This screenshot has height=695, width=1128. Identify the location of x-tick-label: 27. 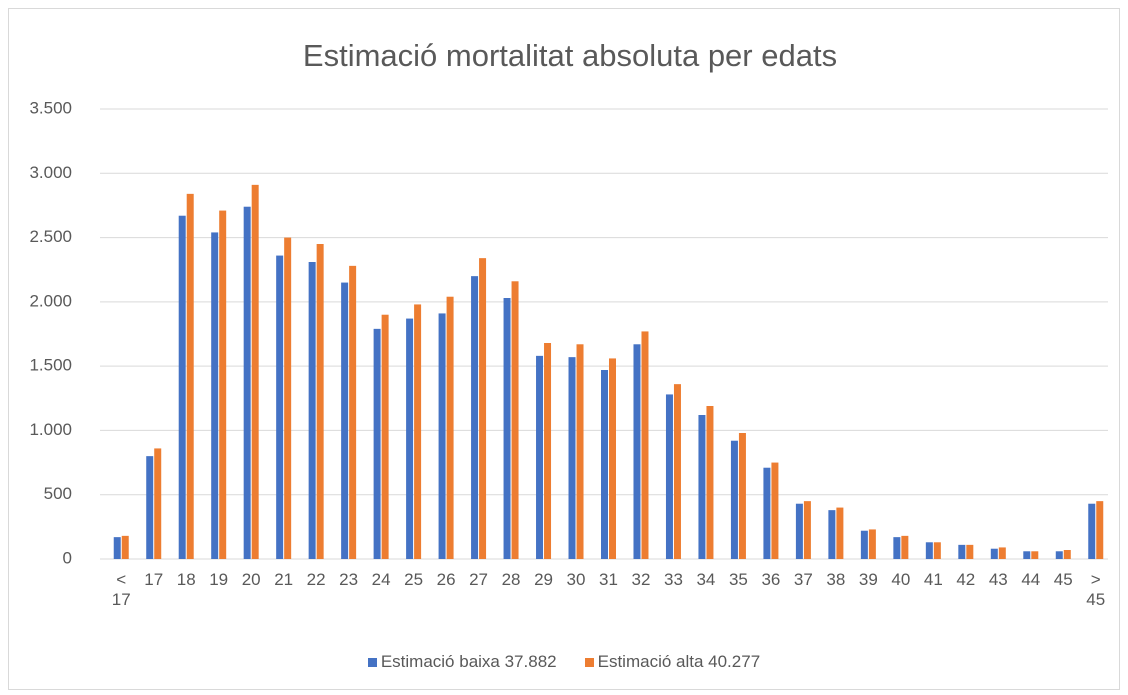
(479, 579).